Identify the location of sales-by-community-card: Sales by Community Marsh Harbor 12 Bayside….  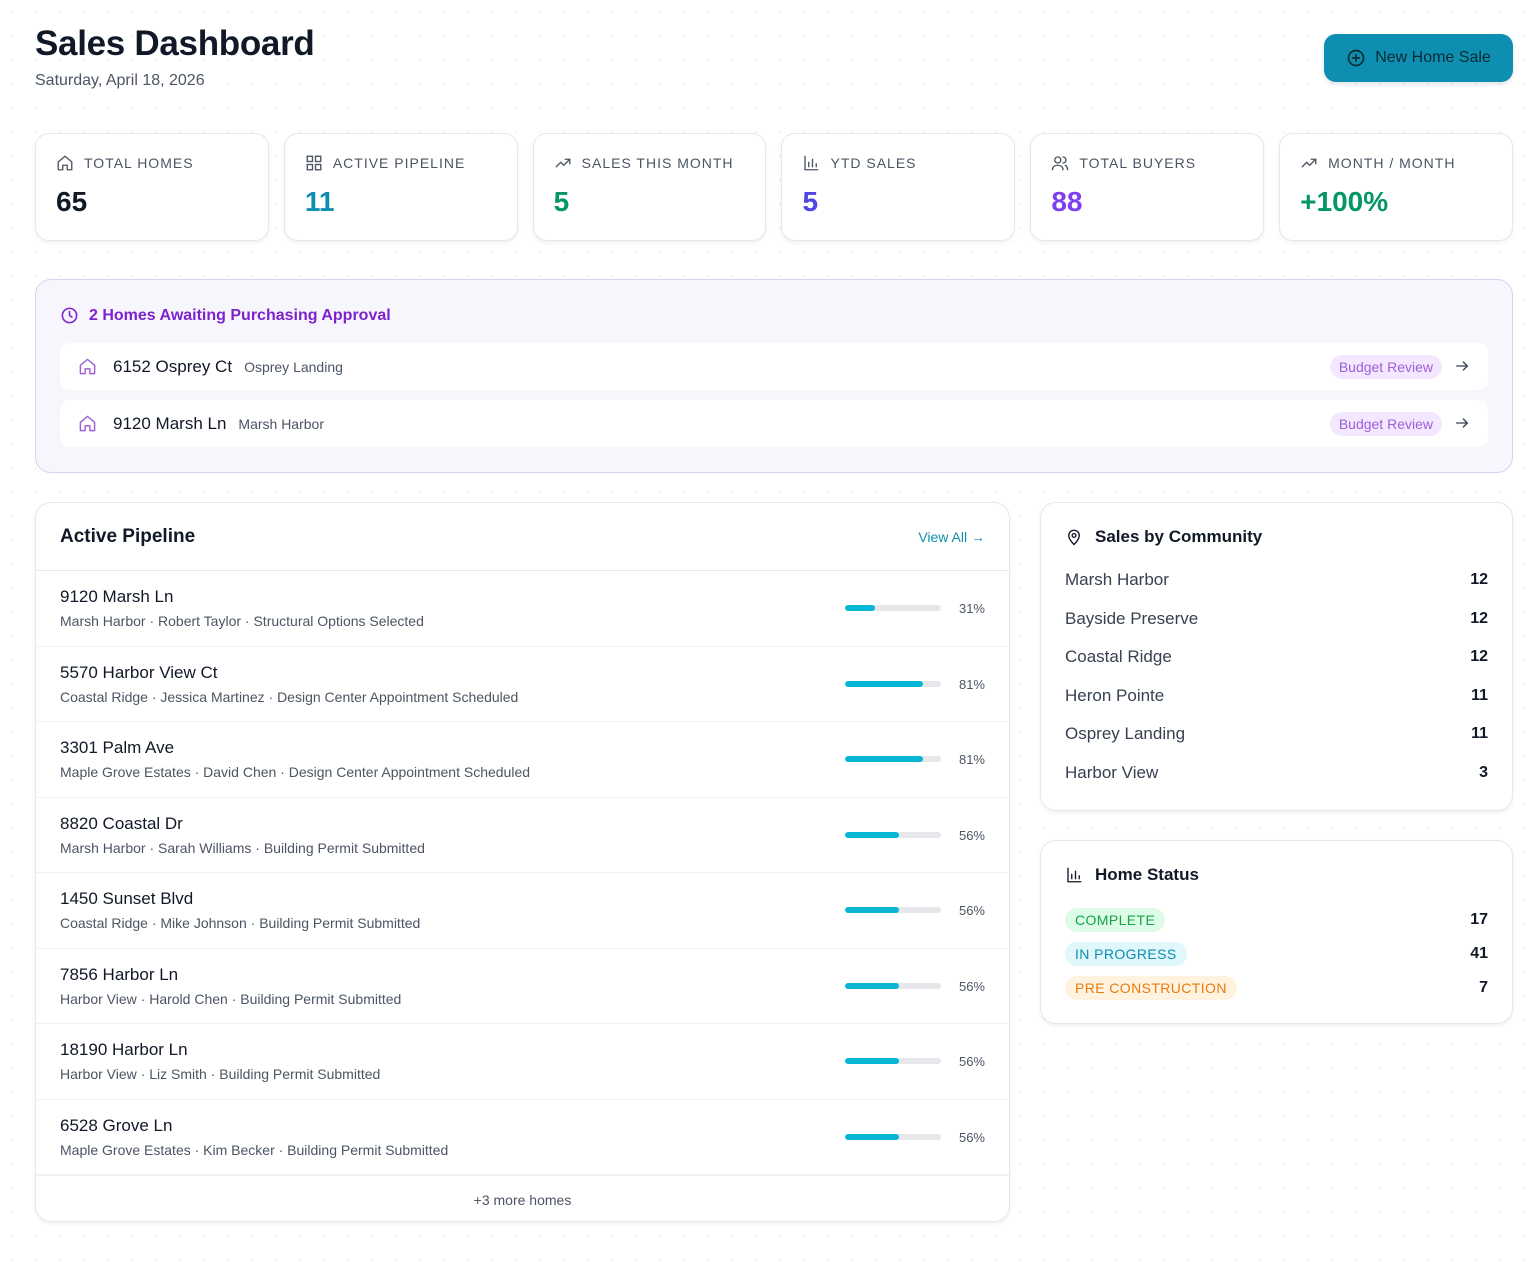
(1276, 656).